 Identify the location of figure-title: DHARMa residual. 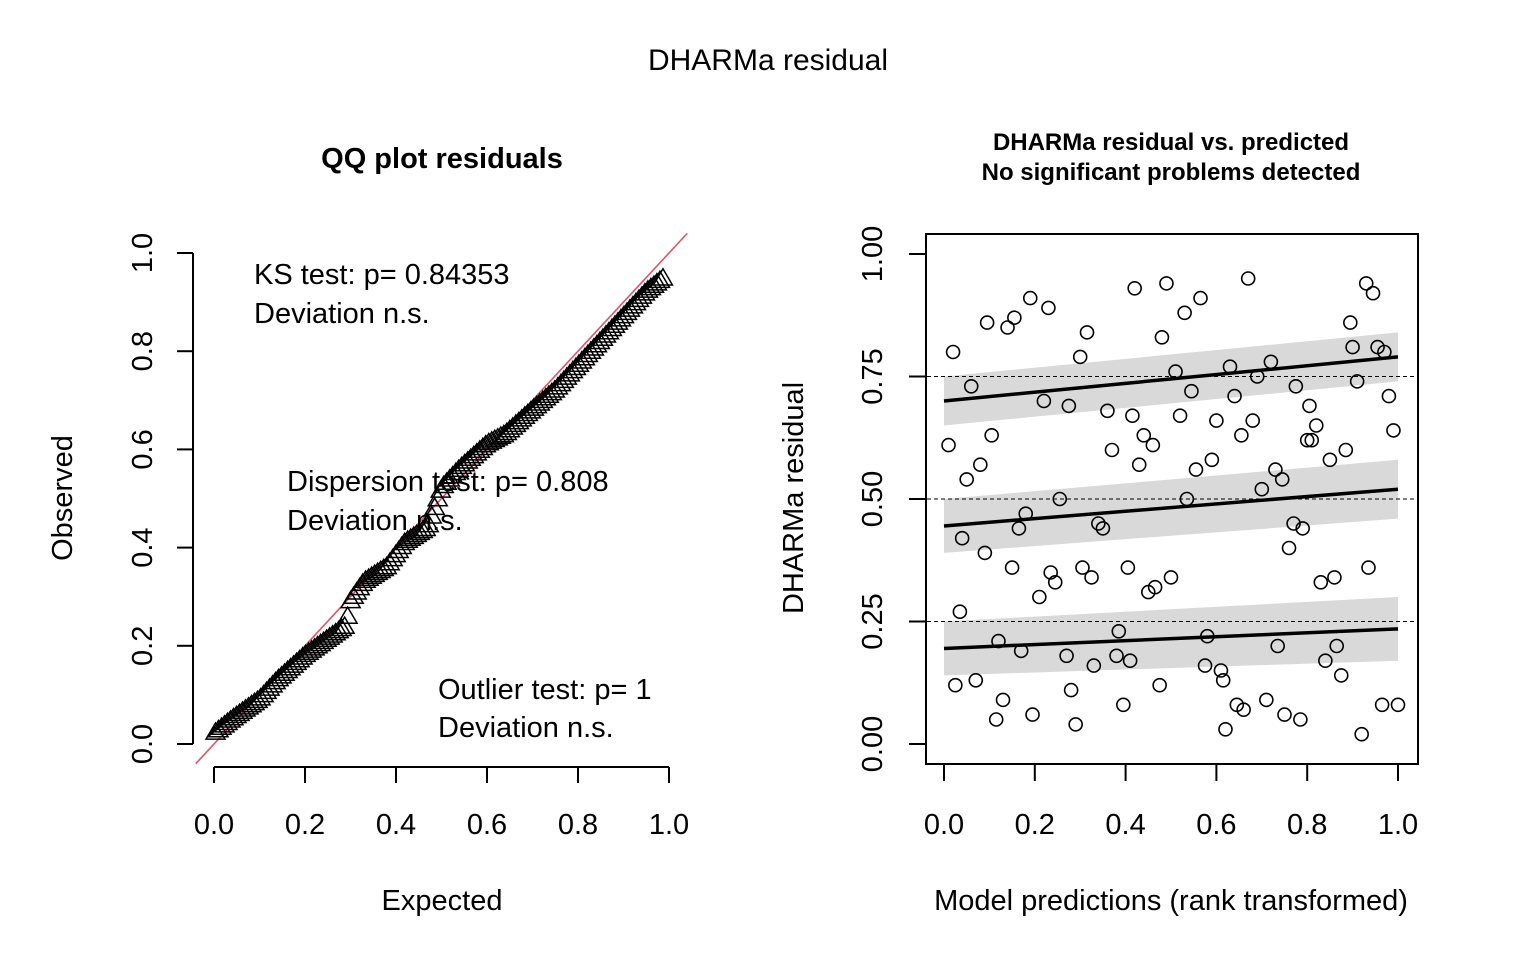
(768, 60).